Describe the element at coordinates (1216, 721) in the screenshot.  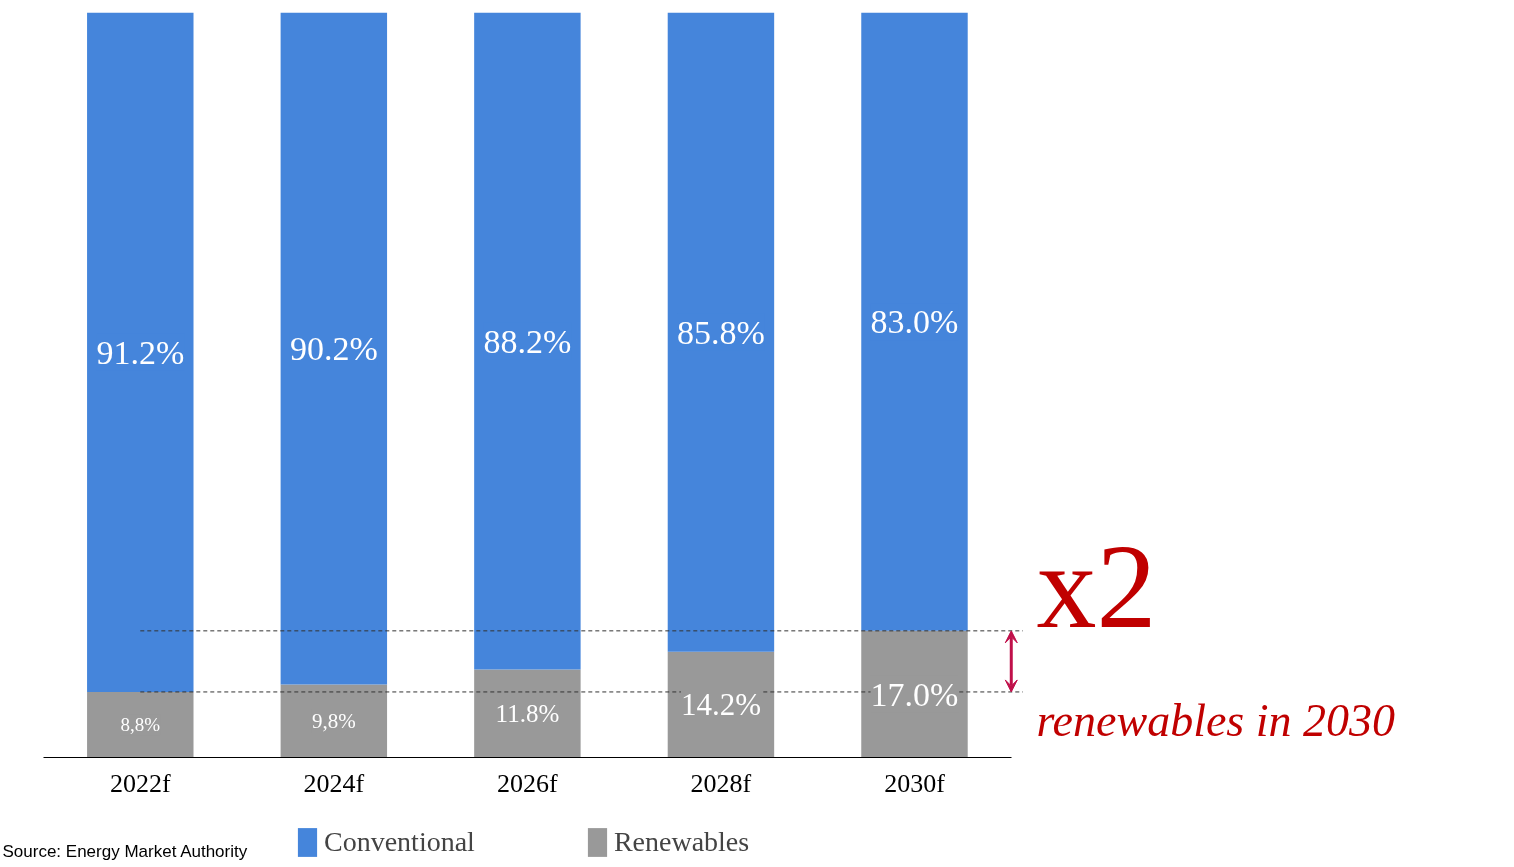
I see `text: renewables in 2030` at that location.